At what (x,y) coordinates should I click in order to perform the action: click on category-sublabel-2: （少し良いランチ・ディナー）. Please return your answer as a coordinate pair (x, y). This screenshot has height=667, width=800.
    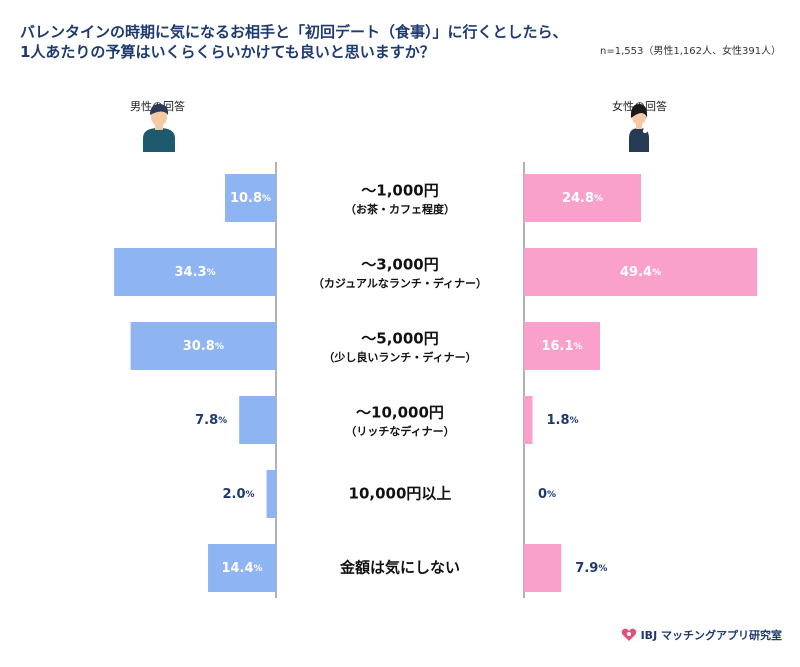
    Looking at the image, I should click on (399, 357).